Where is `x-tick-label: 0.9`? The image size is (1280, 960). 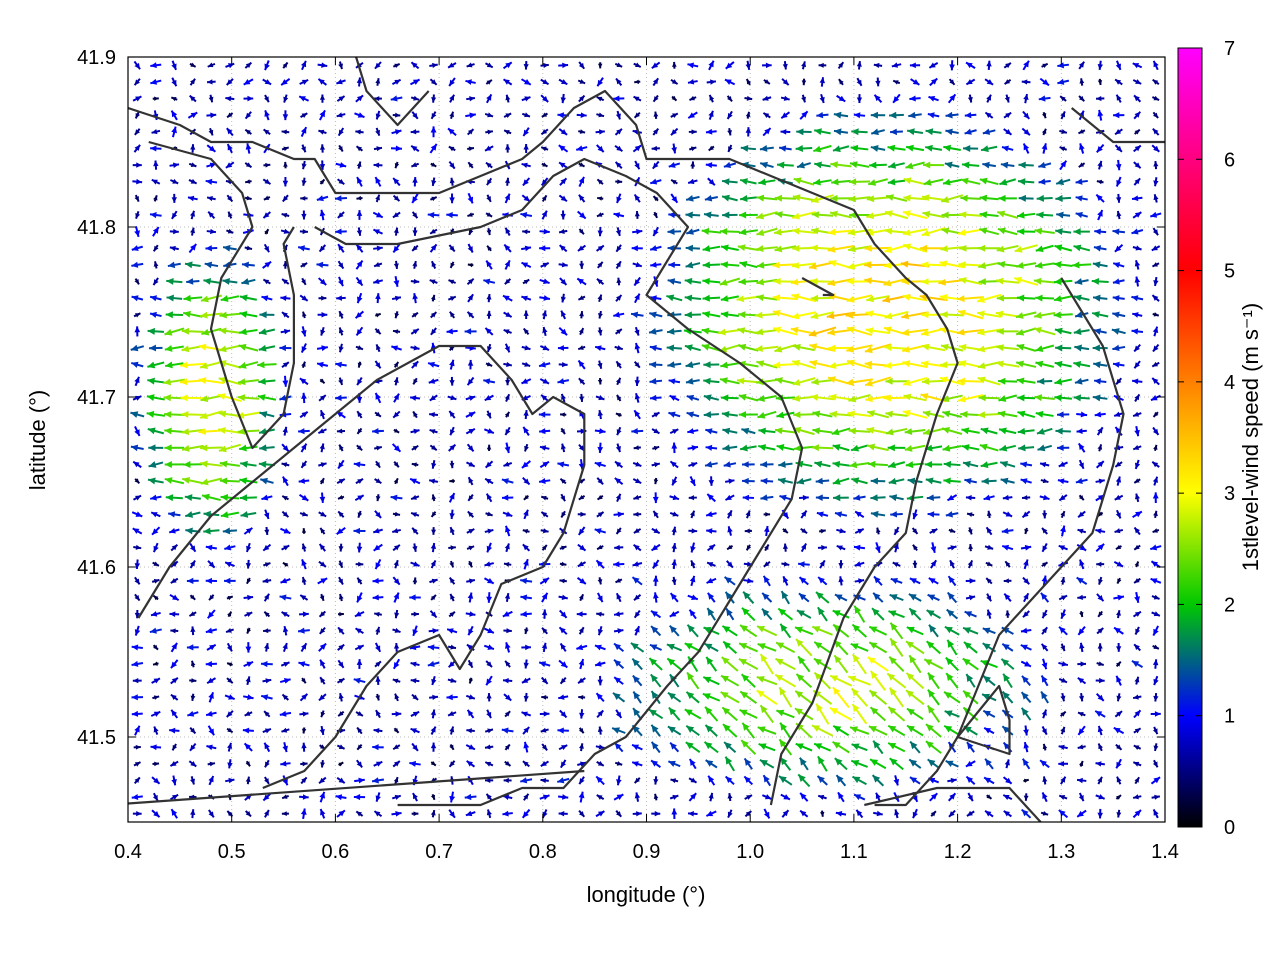 x-tick-label: 0.9 is located at coordinates (647, 852).